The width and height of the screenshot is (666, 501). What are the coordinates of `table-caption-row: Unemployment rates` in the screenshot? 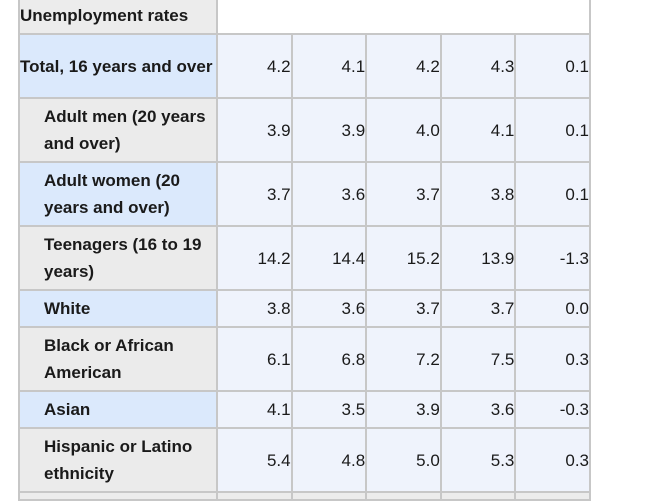 It's located at (304, 17).